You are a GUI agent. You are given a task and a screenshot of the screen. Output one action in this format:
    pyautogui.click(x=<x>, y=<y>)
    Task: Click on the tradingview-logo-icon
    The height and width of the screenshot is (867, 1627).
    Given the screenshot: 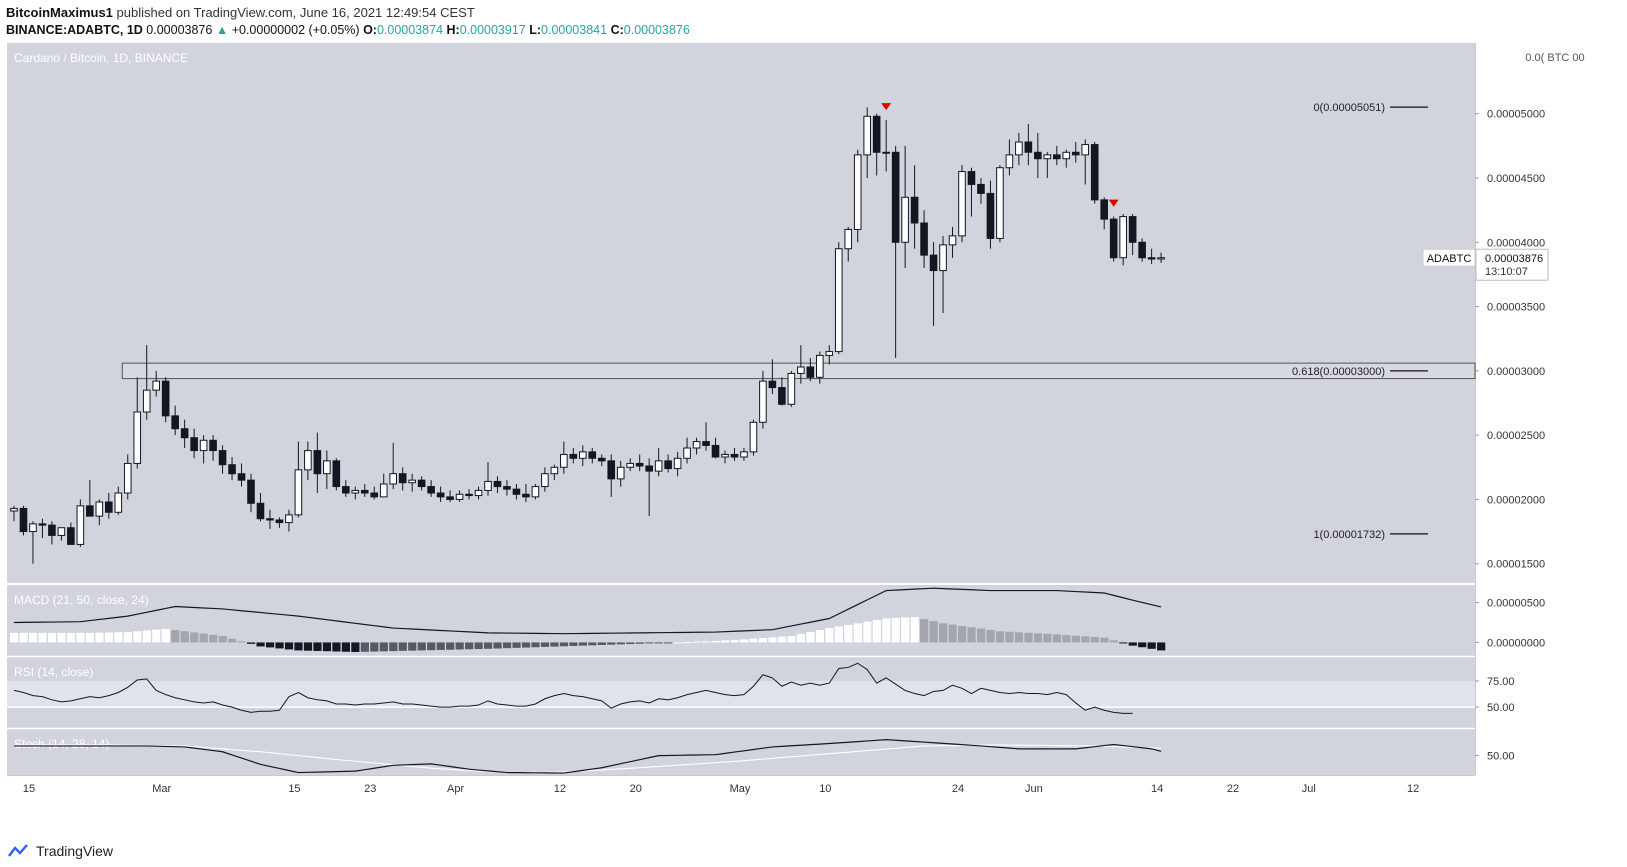 What is the action you would take?
    pyautogui.click(x=19, y=851)
    